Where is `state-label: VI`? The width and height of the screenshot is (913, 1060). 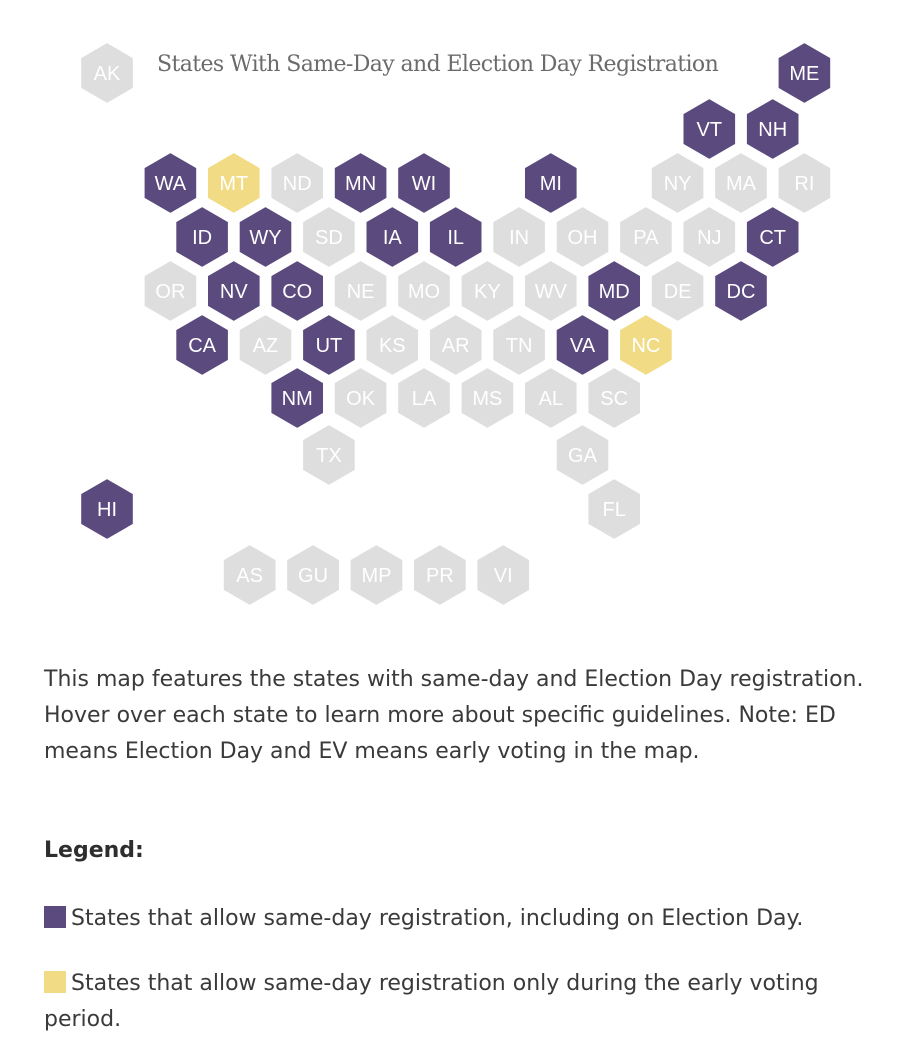 state-label: VI is located at coordinates (503, 576).